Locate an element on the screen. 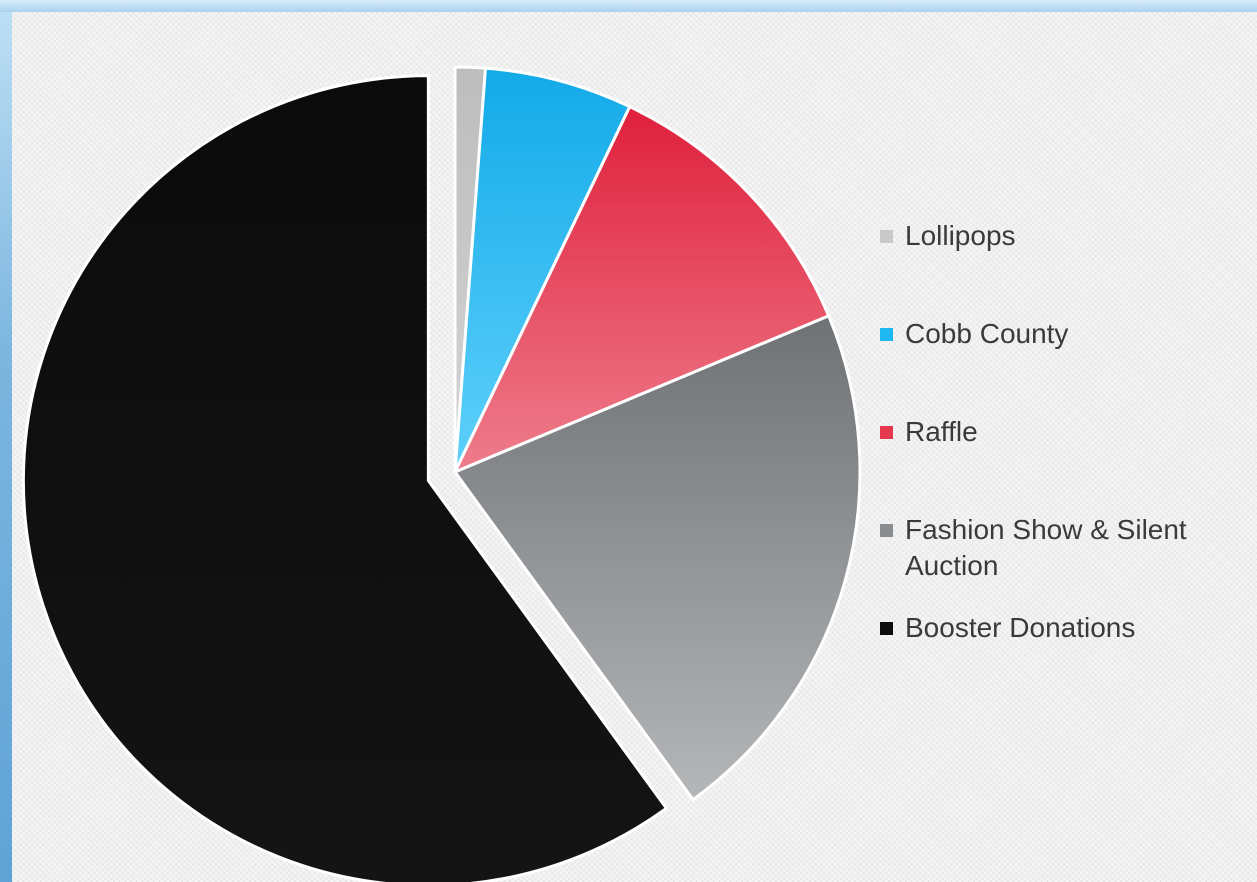 This screenshot has height=882, width=1257. legend-label: Raffle is located at coordinates (941, 431).